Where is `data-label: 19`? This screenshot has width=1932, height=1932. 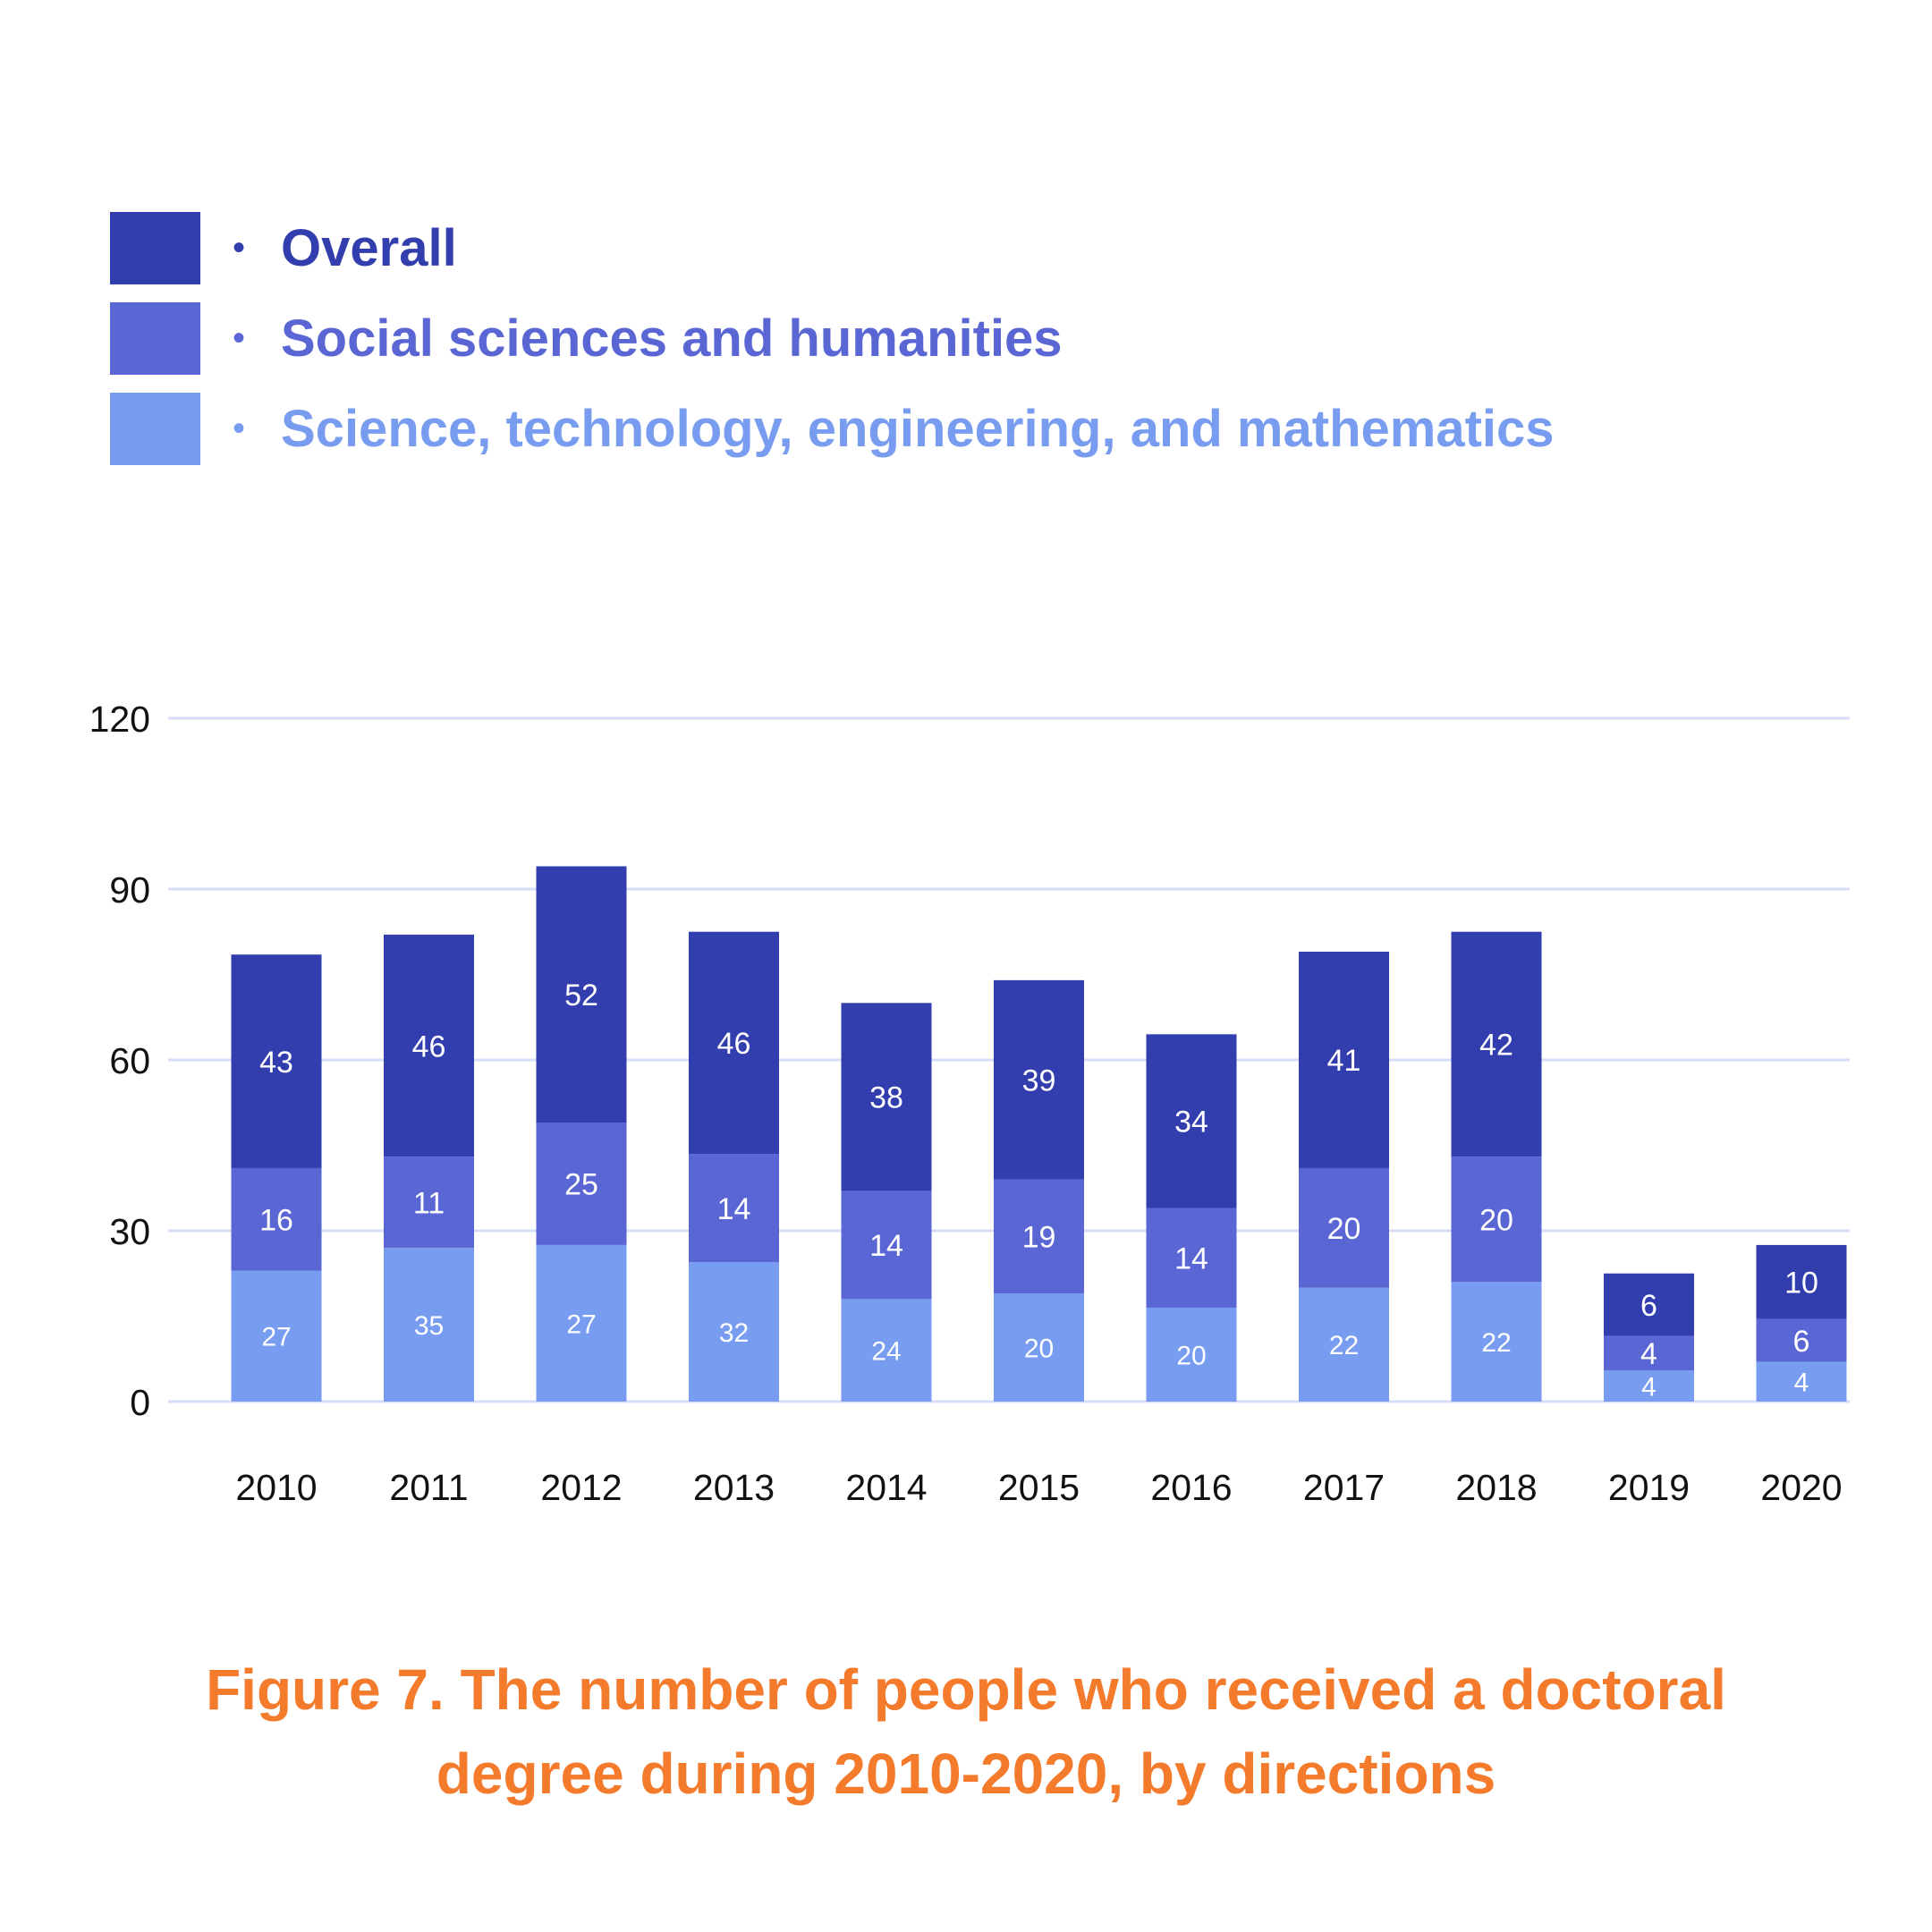
data-label: 19 is located at coordinates (1039, 1238).